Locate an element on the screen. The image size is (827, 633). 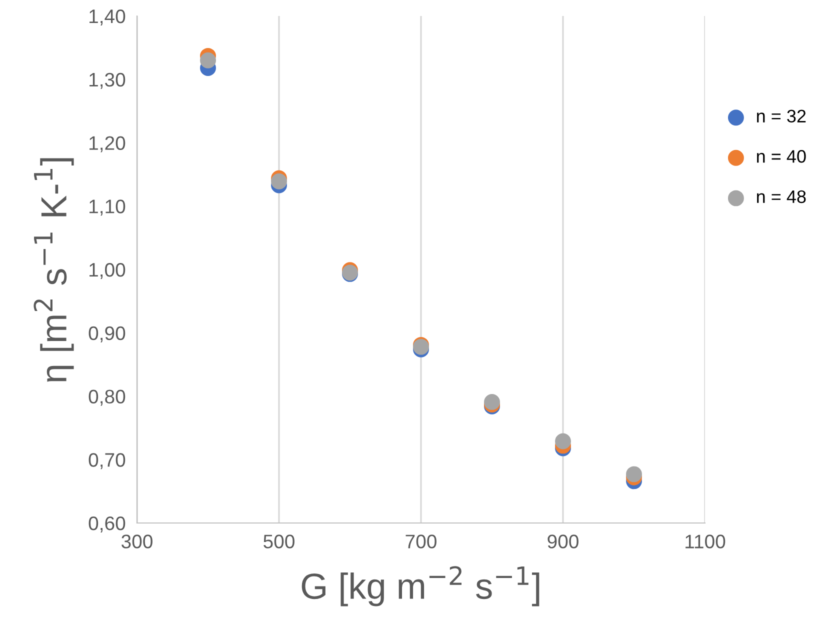
y-tick-label: 0,70 is located at coordinates (107, 461).